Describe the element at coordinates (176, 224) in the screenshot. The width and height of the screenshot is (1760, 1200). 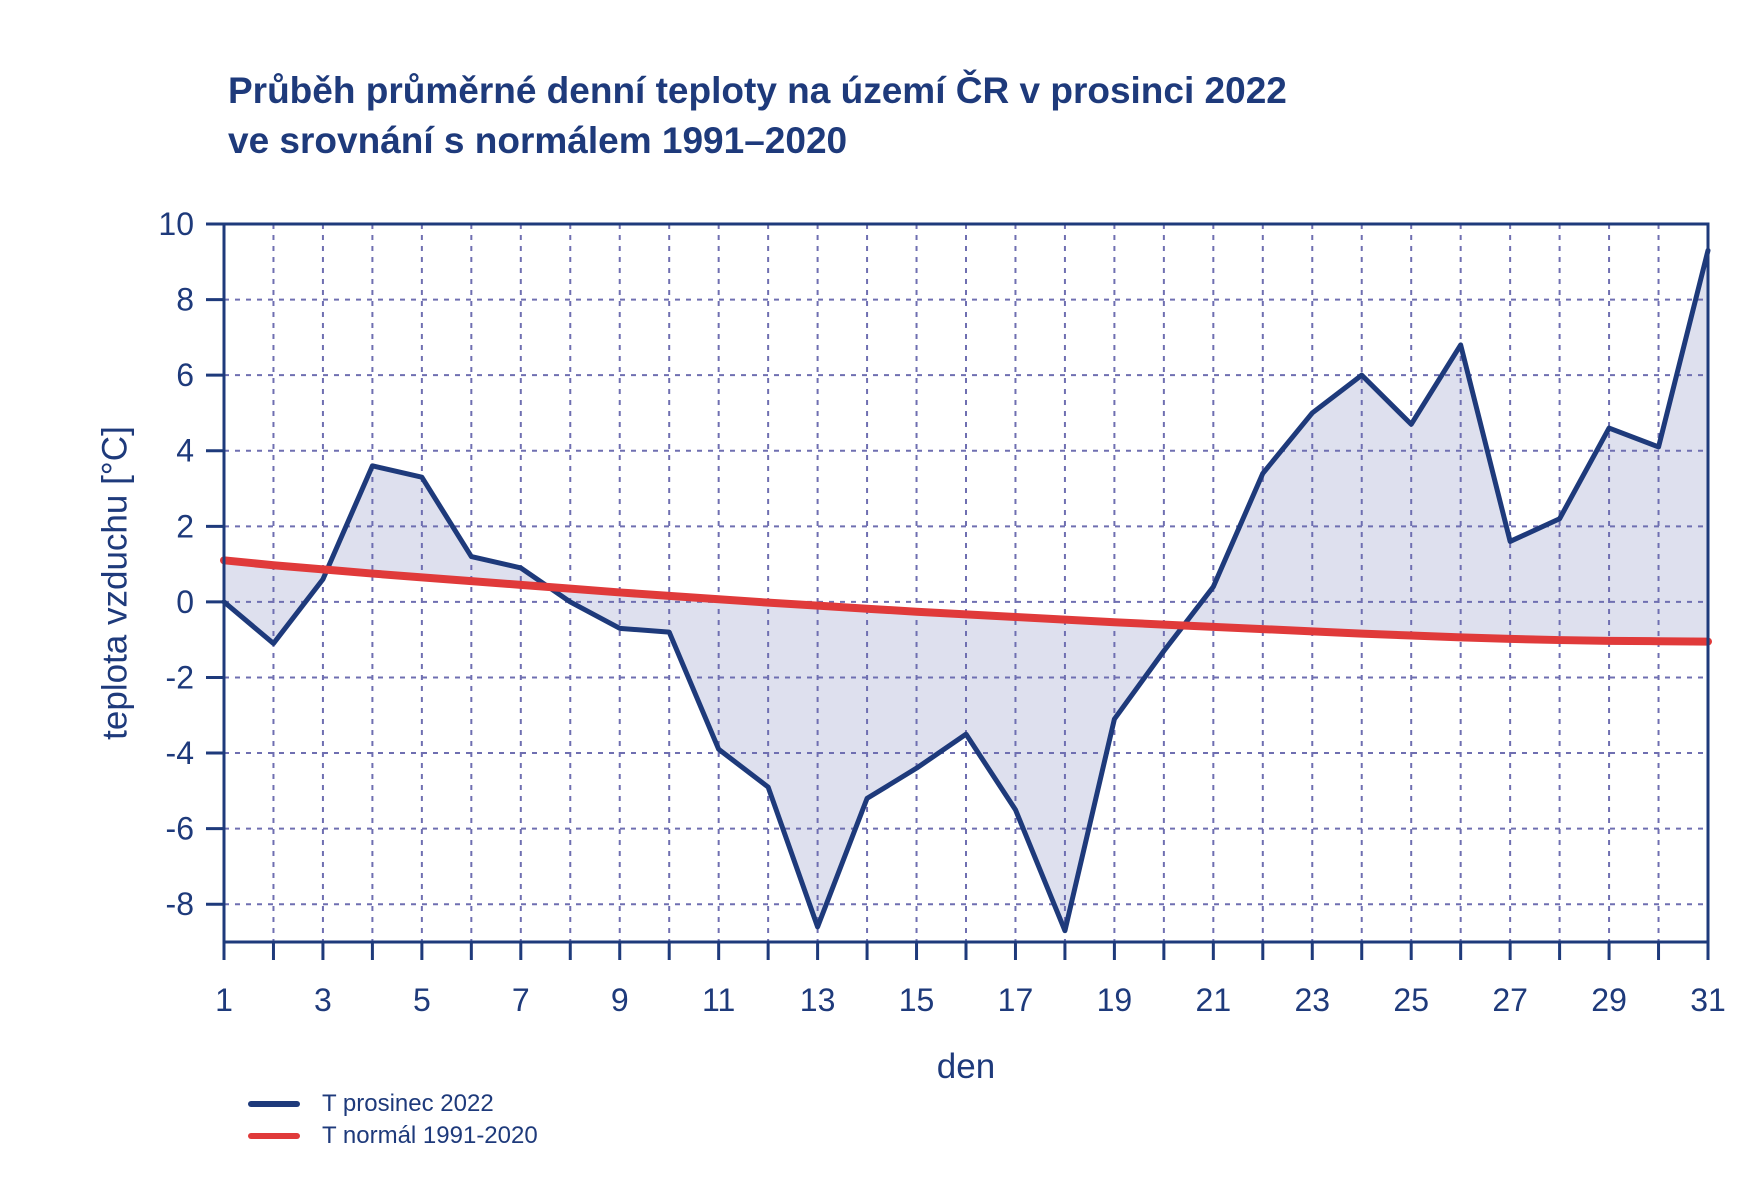
I see `y-tick-label-10: 10` at that location.